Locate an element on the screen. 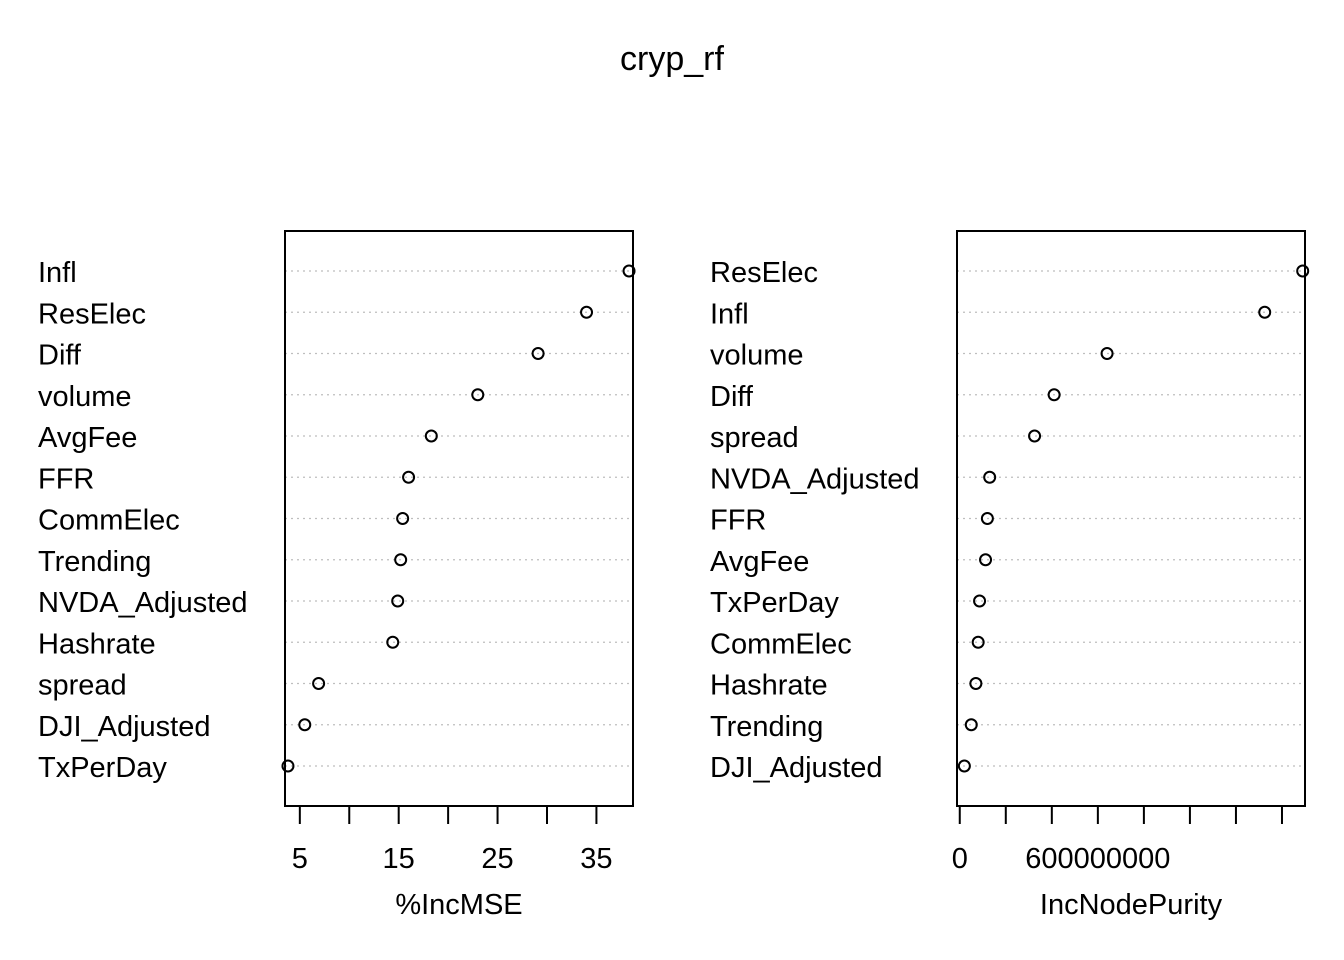  x-axis-label: %IncMSE is located at coordinates (458, 905).